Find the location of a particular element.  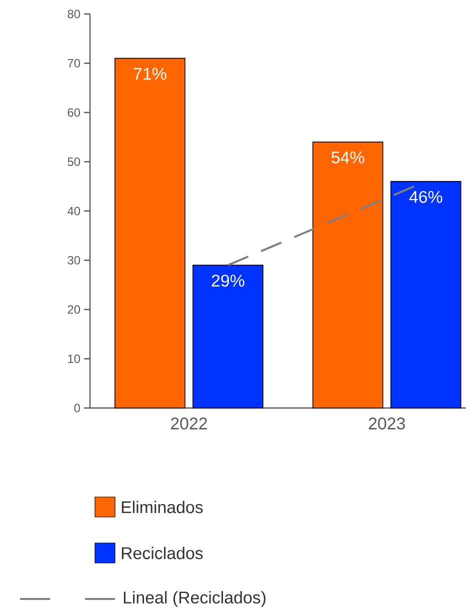

x-tick-label: 2023 is located at coordinates (386, 423).